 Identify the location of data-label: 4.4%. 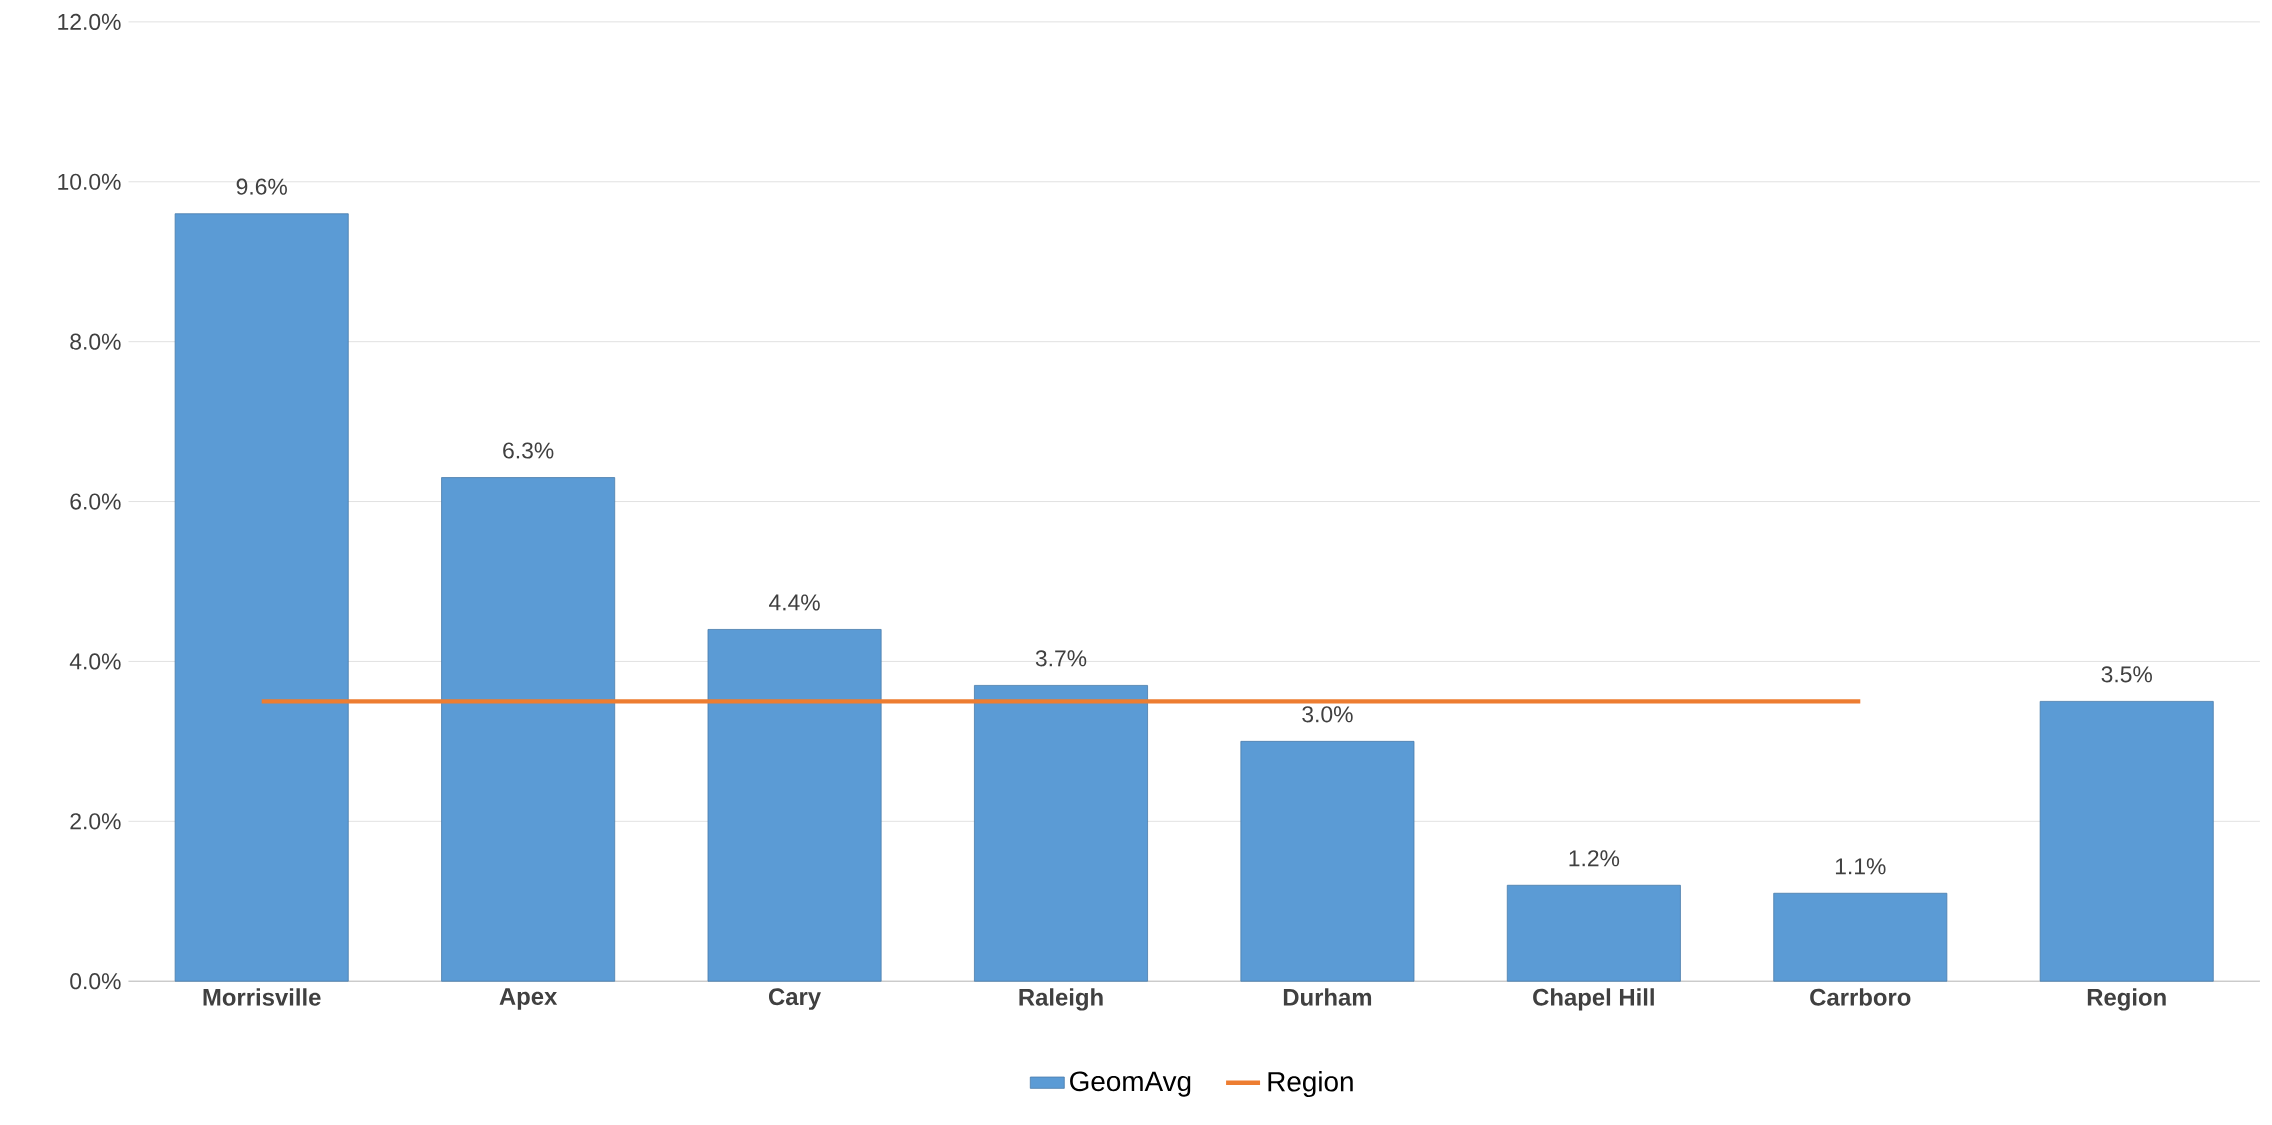
(794, 602).